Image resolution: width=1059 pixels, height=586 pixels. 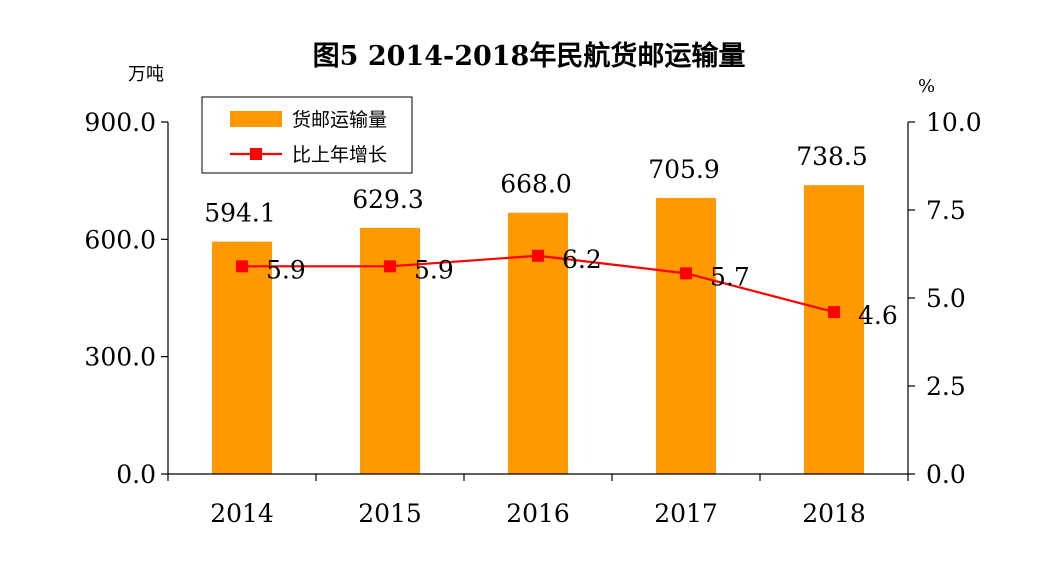 I want to click on right-tick-label: 2.5, so click(x=946, y=386).